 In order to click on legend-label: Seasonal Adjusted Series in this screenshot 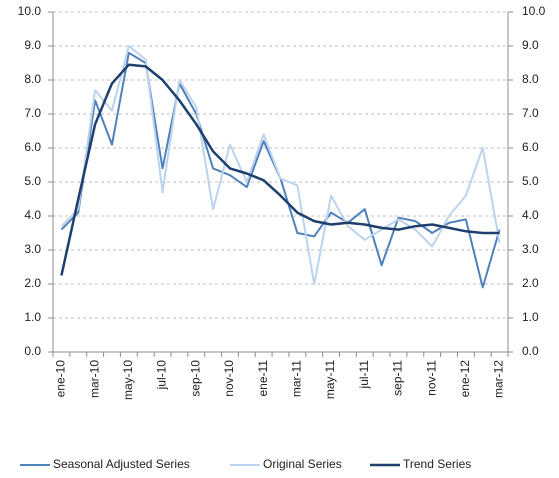, I will do `click(121, 464)`.